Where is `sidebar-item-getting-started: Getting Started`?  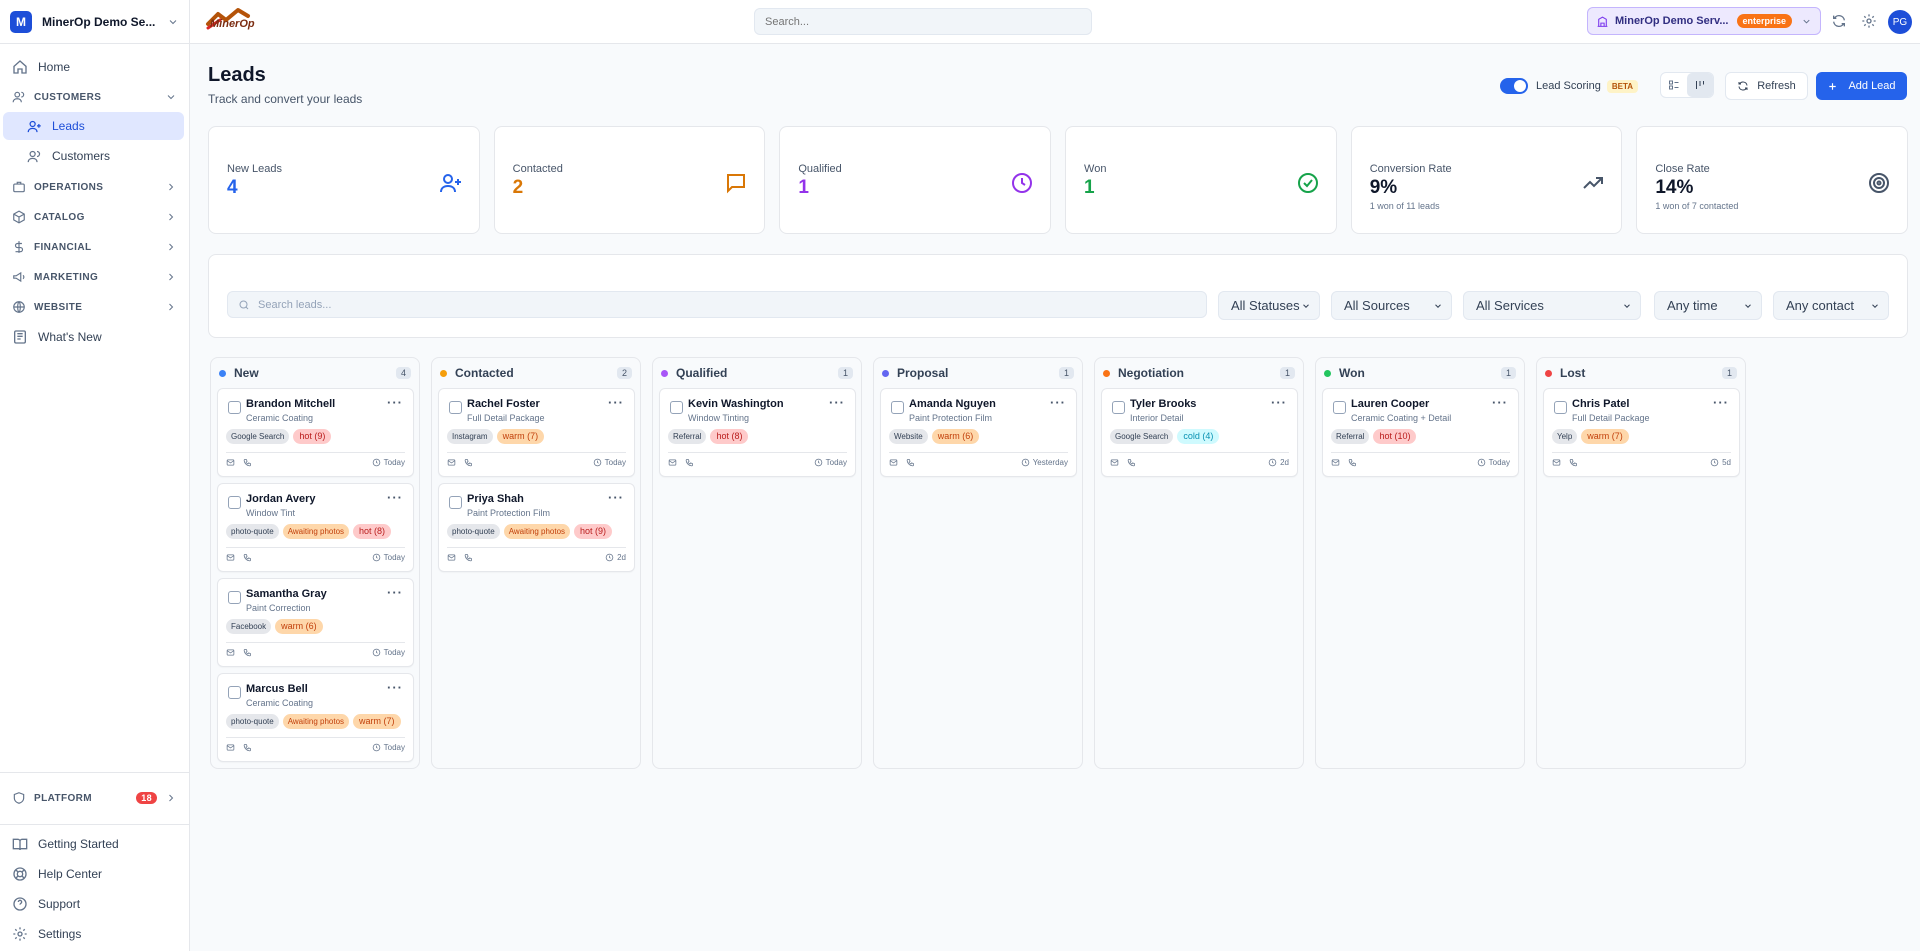
sidebar-item-getting-started: Getting Started is located at coordinates (94, 844).